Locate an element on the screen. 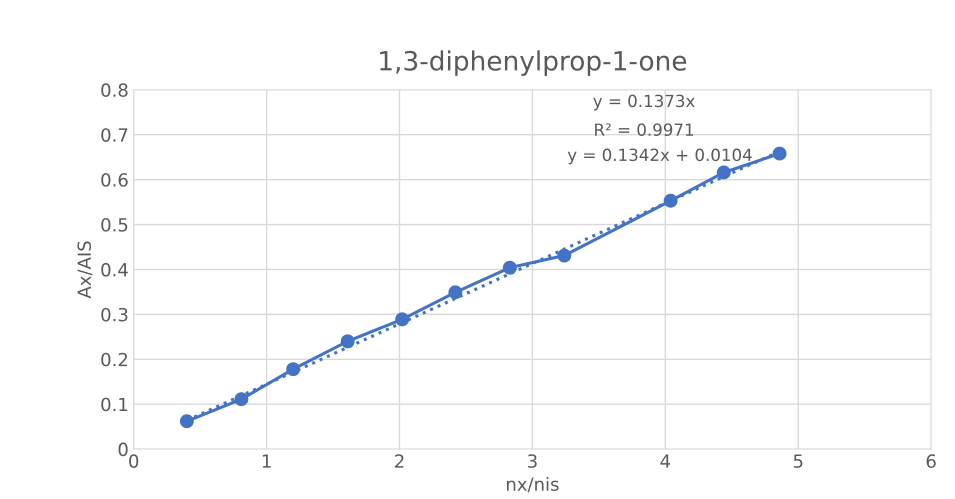 The height and width of the screenshot is (499, 955). chart-title: 1,3-diphenylprop-1-one is located at coordinates (533, 63).